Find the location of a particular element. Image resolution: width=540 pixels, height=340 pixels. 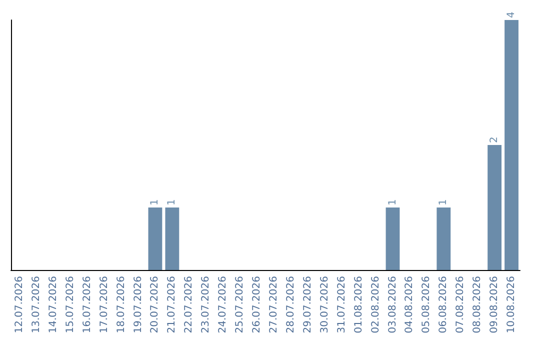

x-tick-label: 05.08.2026 is located at coordinates (426, 305).